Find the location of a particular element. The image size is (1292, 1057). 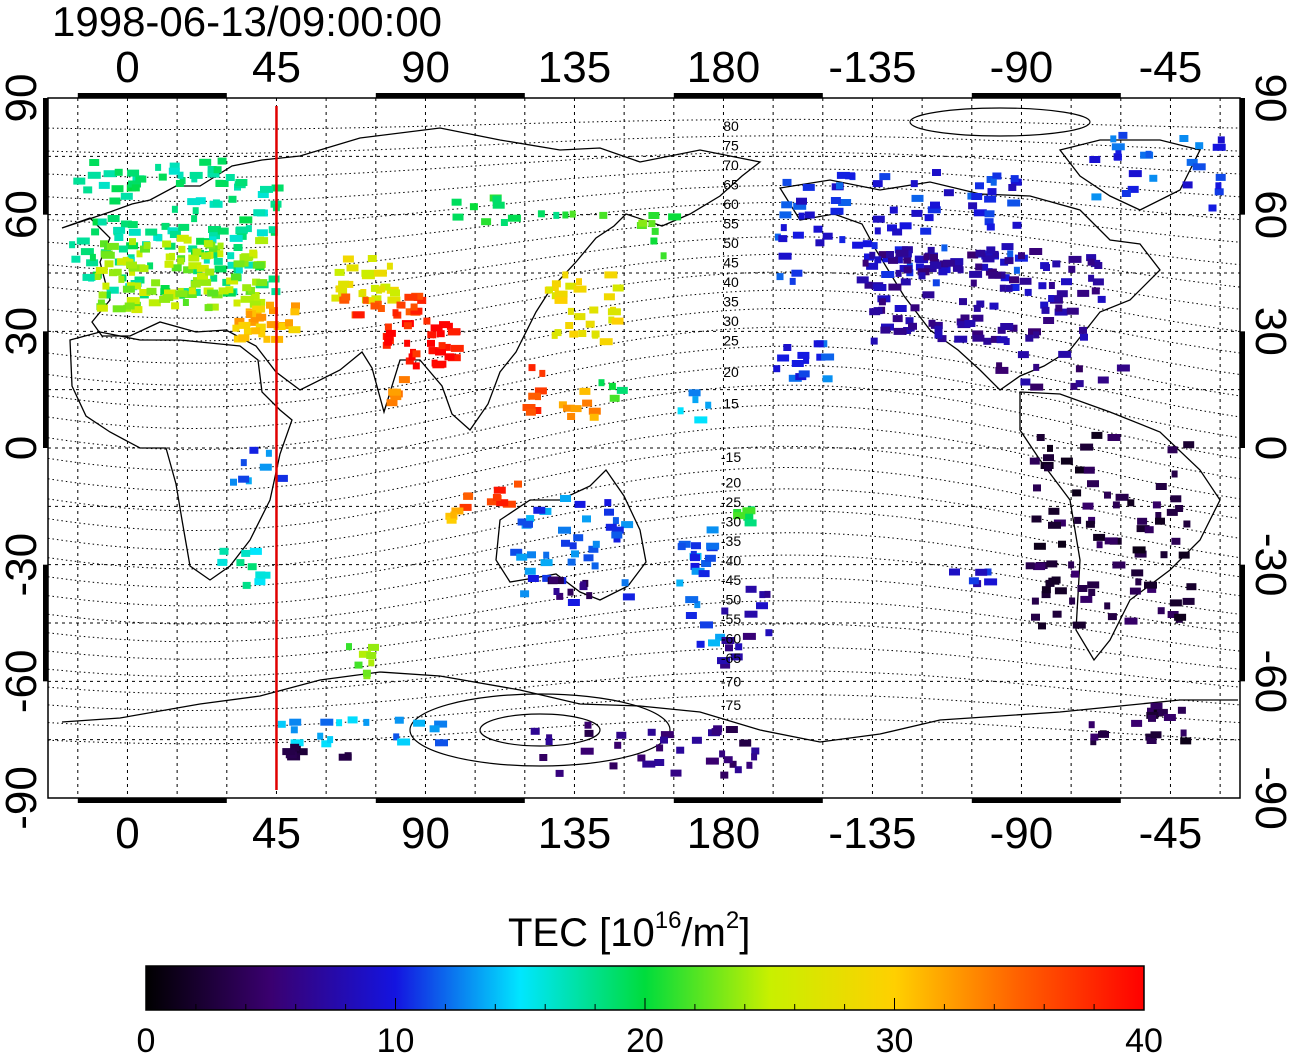

coastline-greenland is located at coordinates (1129, 175).